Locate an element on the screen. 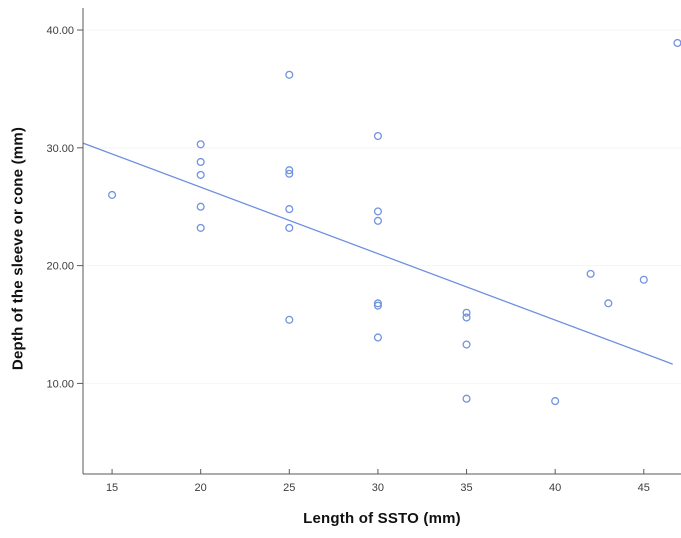 This screenshot has height=538, width=681. x-tick-label: 15 is located at coordinates (112, 488).